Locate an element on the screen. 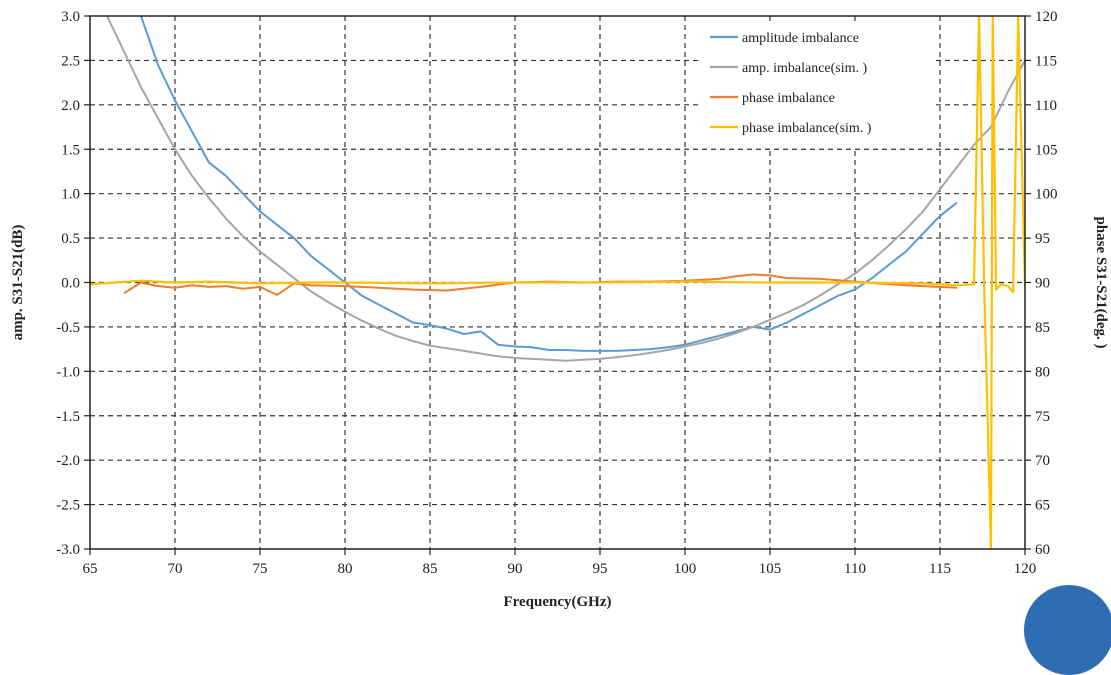 The image size is (1111, 675). y2-tick-label: 95 is located at coordinates (1042, 239).